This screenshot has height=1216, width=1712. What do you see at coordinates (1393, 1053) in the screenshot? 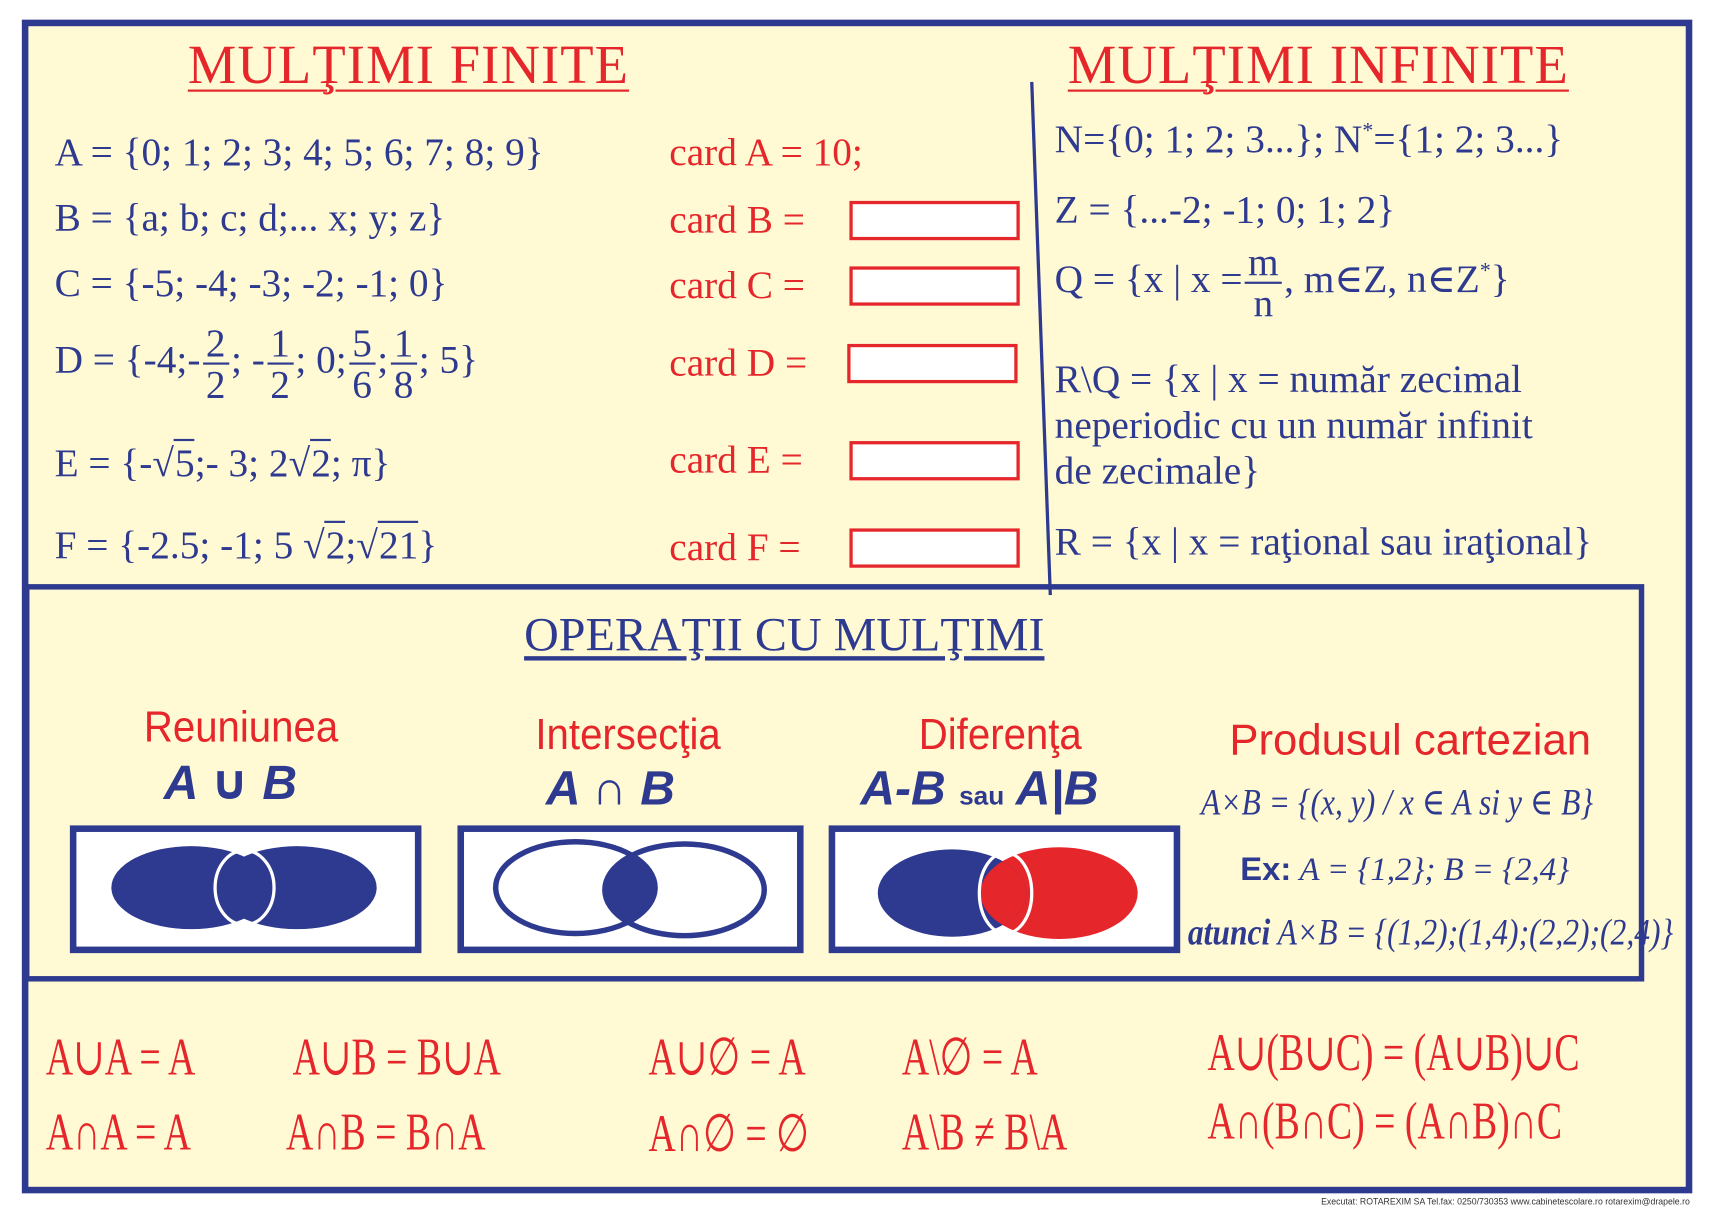
I see `law-union-associative: A∪(B∪C) = (A∪B)∪C` at bounding box center [1393, 1053].